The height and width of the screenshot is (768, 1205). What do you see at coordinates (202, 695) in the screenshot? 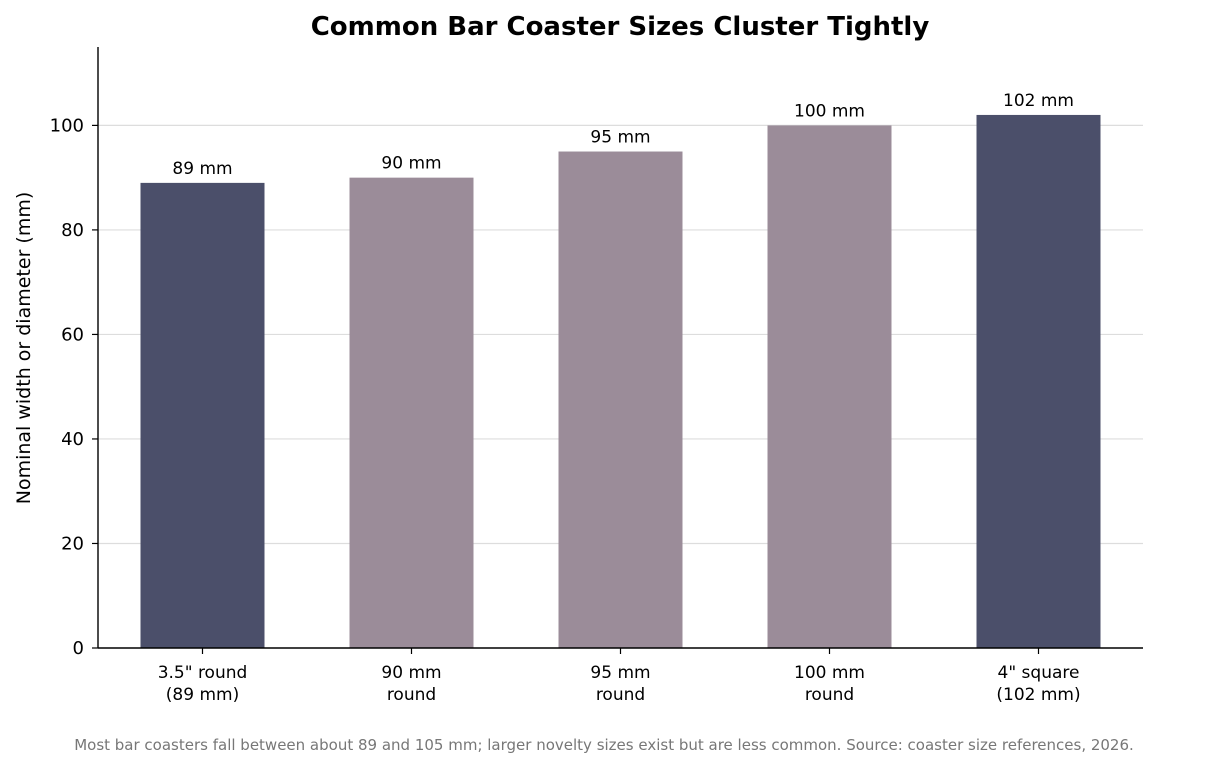
I see `x-tick-label: (89 mm)` at bounding box center [202, 695].